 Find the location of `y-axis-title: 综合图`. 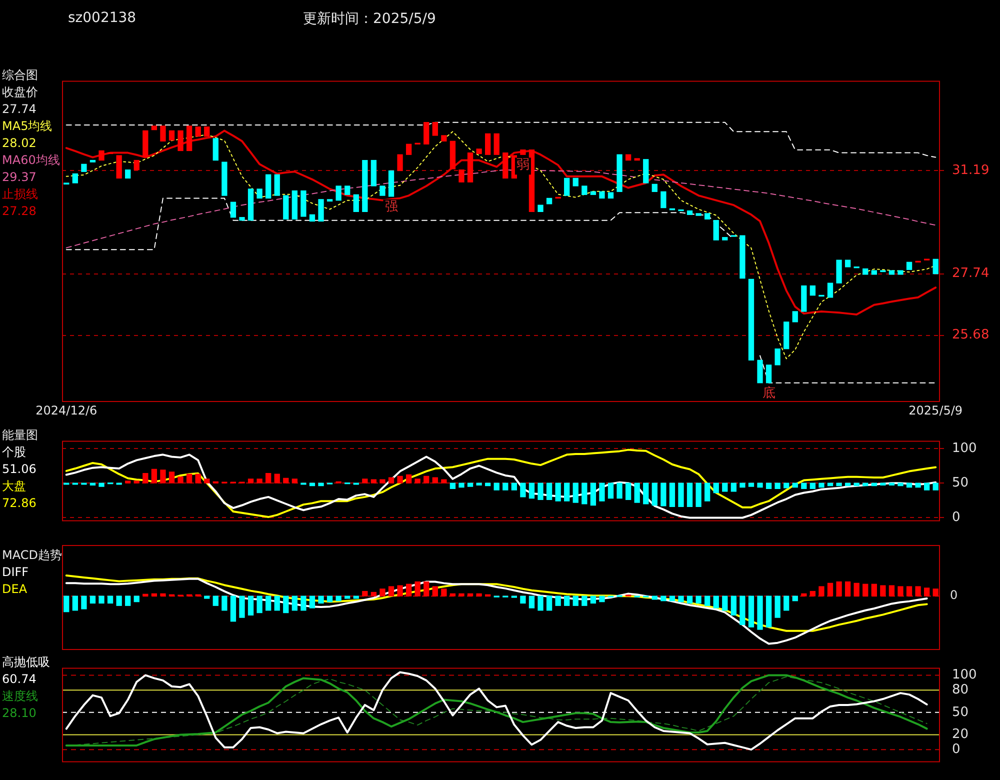

y-axis-title: 综合图 is located at coordinates (20, 75).